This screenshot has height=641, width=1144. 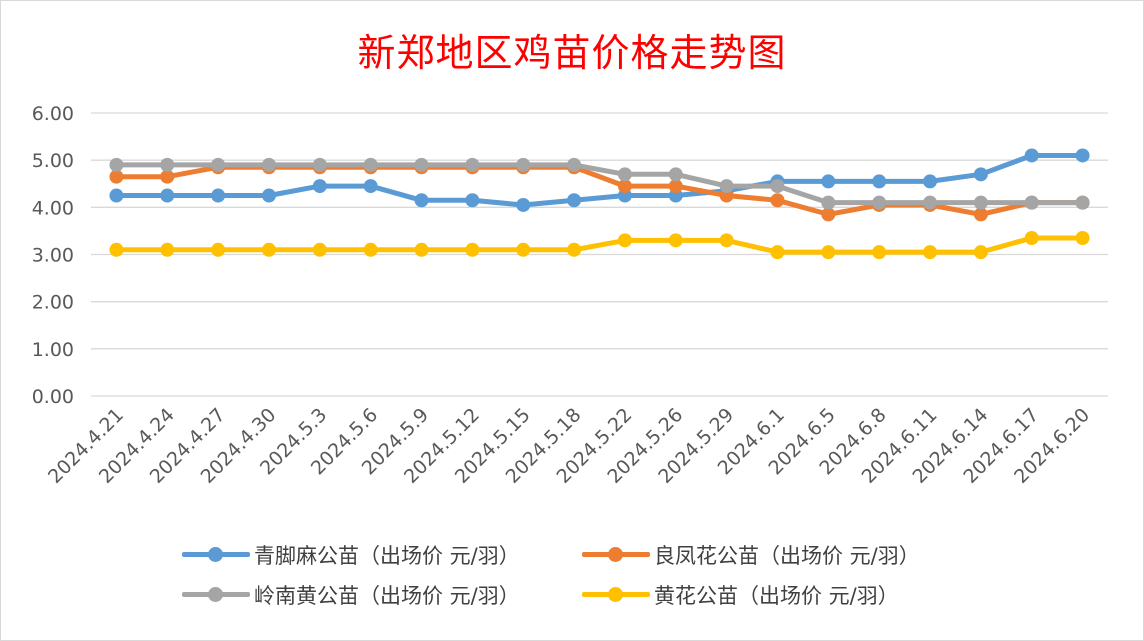 I want to click on y-axis-ticks: 0.00 1.00 2.00 3.00 4.00 5.00 6.00, so click(x=53, y=255).